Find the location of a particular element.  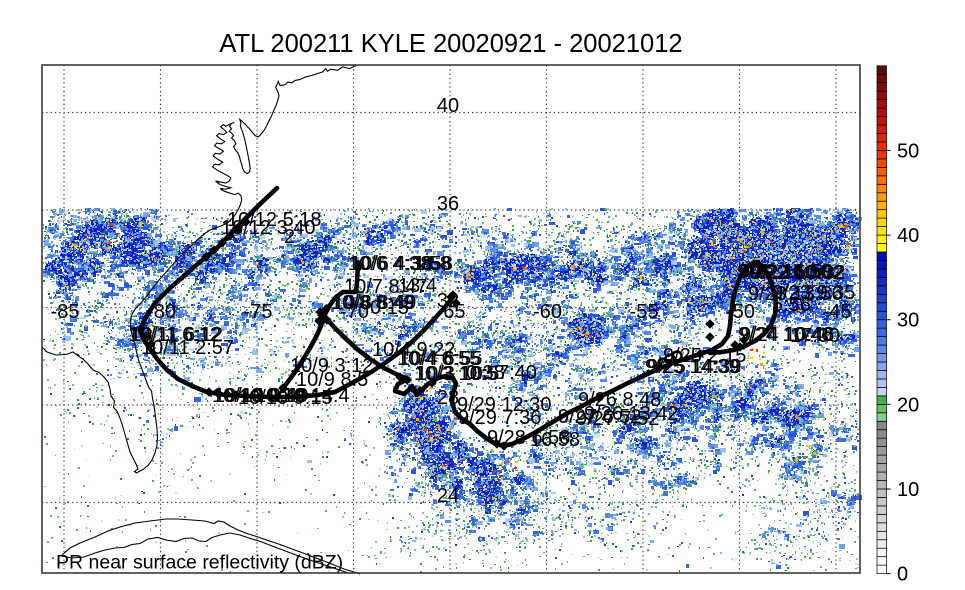

svg-text: 10/12 5:18 is located at coordinates (274, 220).